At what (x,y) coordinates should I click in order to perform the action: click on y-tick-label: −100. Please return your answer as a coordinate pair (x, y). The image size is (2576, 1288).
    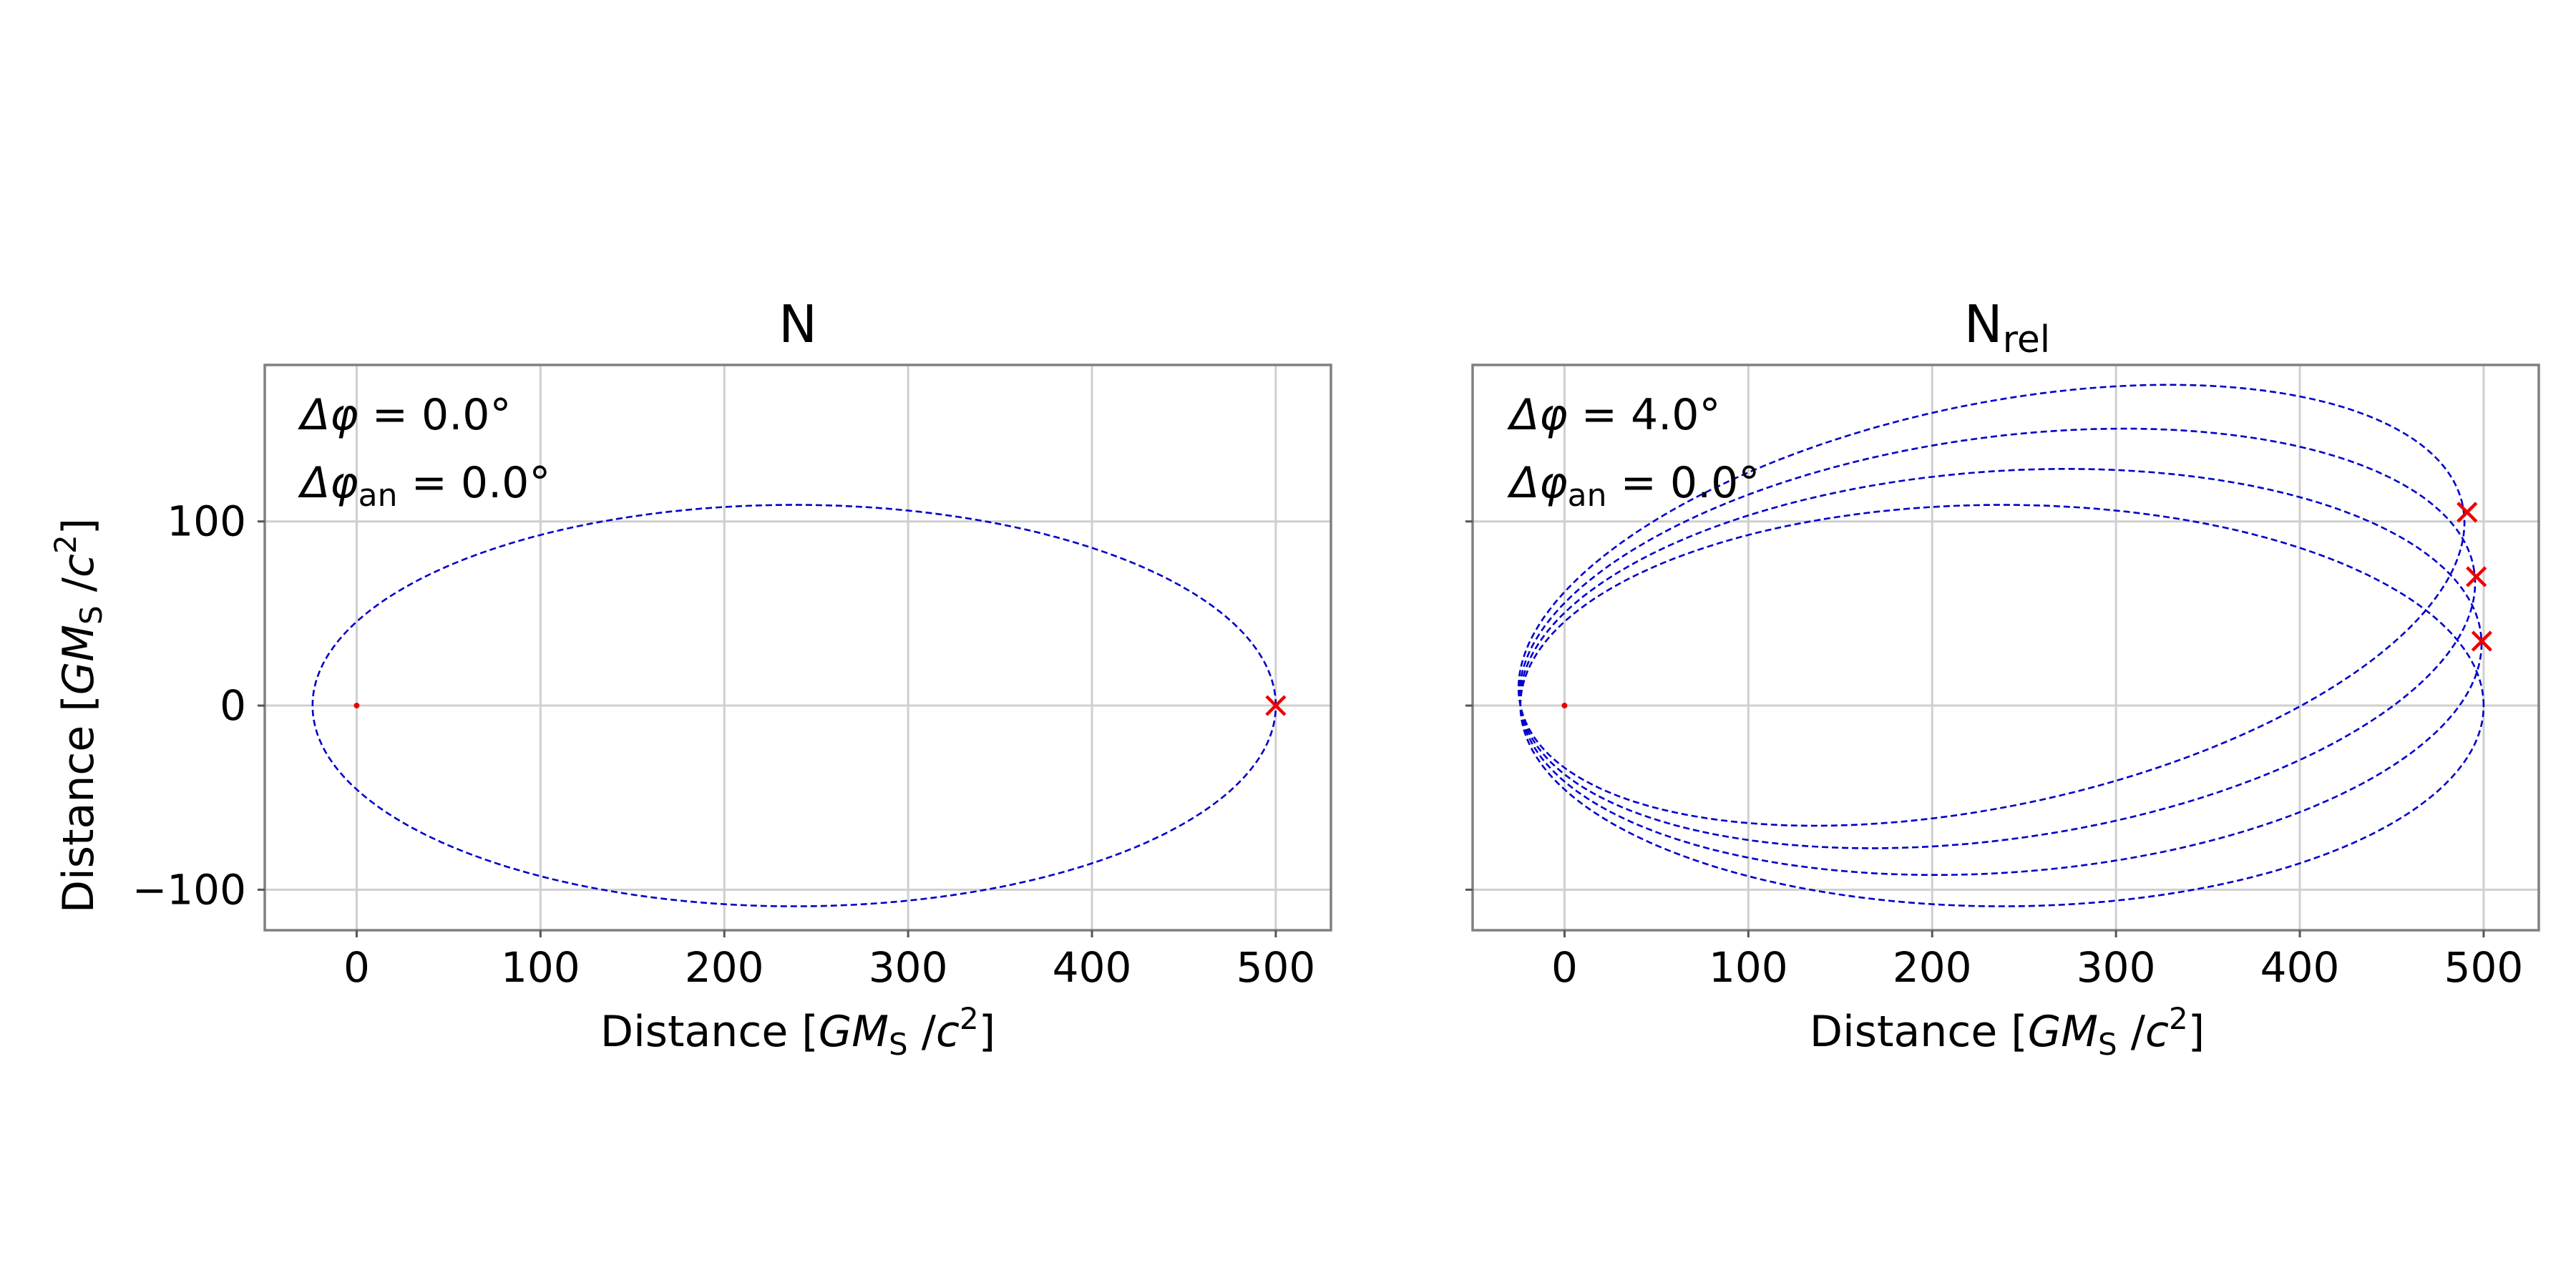
    Looking at the image, I should click on (189, 889).